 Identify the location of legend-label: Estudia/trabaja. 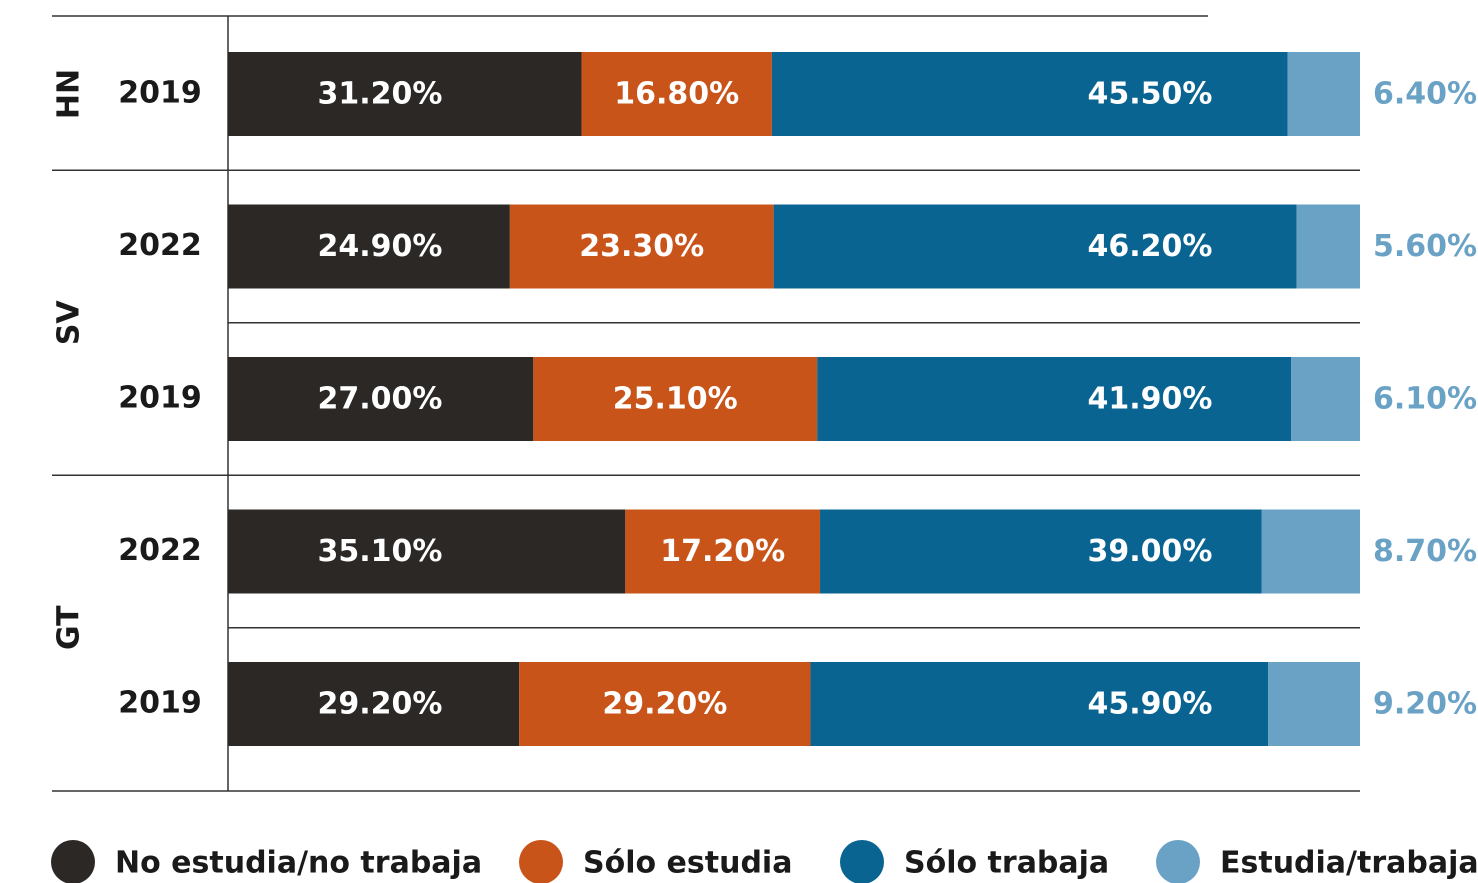
(1349, 863).